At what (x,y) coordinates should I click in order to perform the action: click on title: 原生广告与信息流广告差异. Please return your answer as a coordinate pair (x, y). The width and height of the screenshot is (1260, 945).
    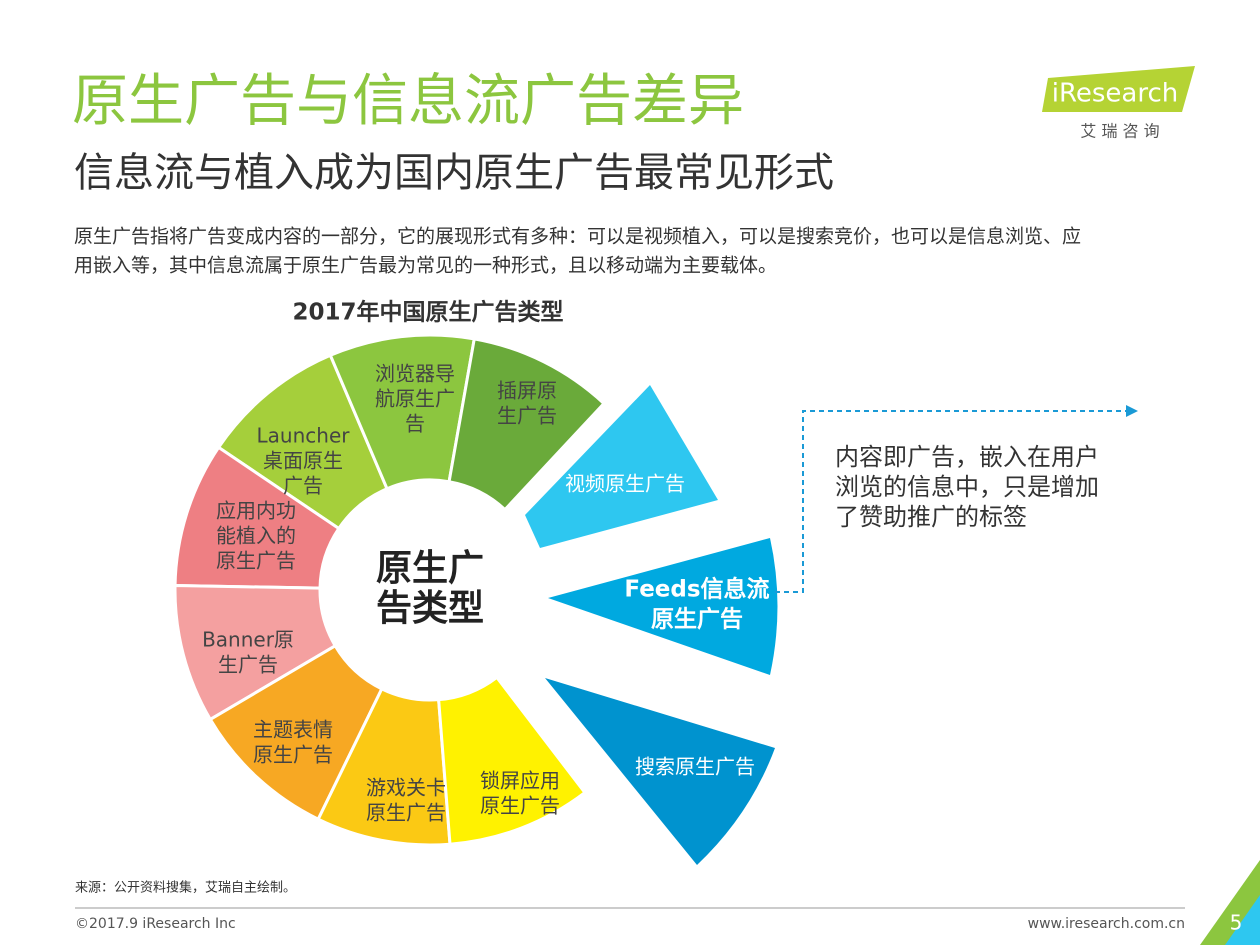
    Looking at the image, I should click on (408, 101).